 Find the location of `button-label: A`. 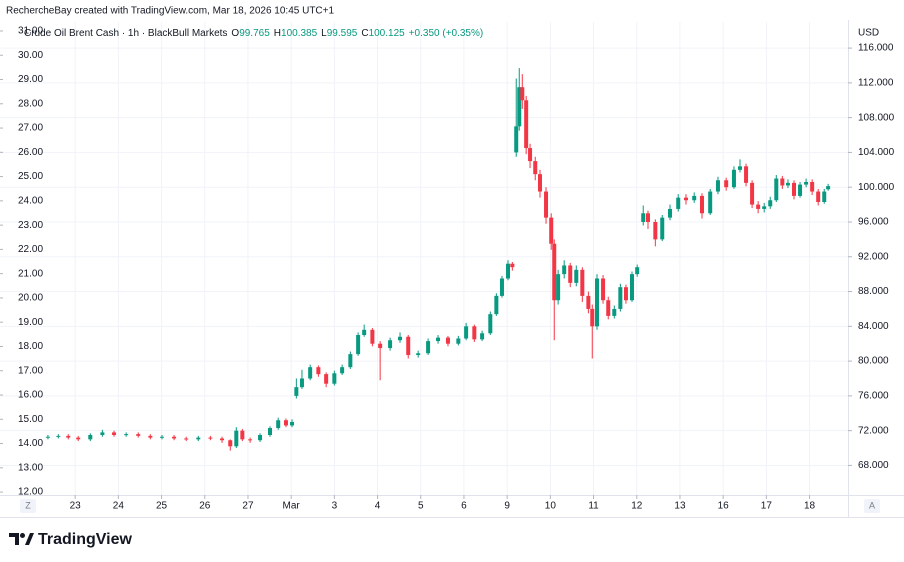

button-label: A is located at coordinates (872, 505).